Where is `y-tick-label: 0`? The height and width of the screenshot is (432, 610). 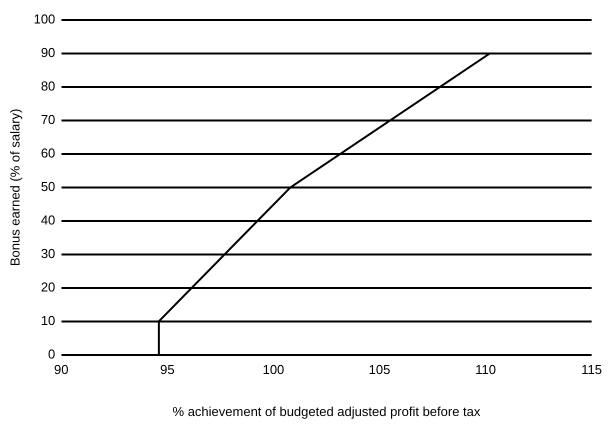 y-tick-label: 0 is located at coordinates (52, 354).